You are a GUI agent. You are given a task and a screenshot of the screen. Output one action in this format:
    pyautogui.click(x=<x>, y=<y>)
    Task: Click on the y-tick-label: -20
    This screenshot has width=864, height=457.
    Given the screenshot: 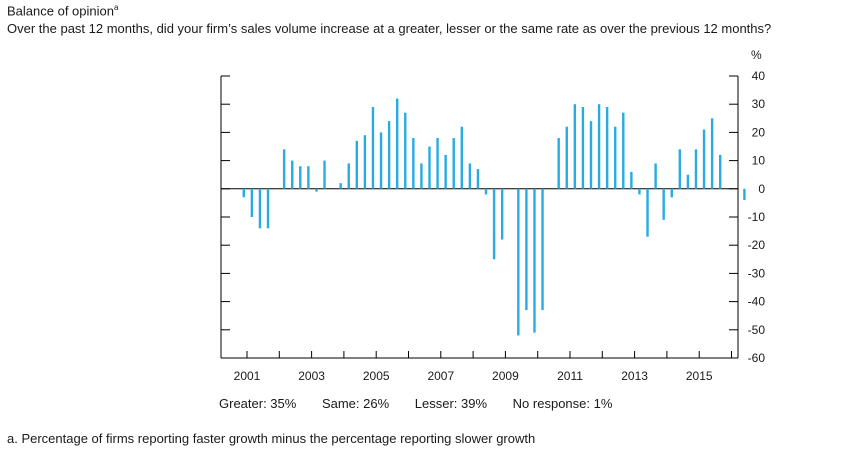 What is the action you would take?
    pyautogui.click(x=757, y=245)
    